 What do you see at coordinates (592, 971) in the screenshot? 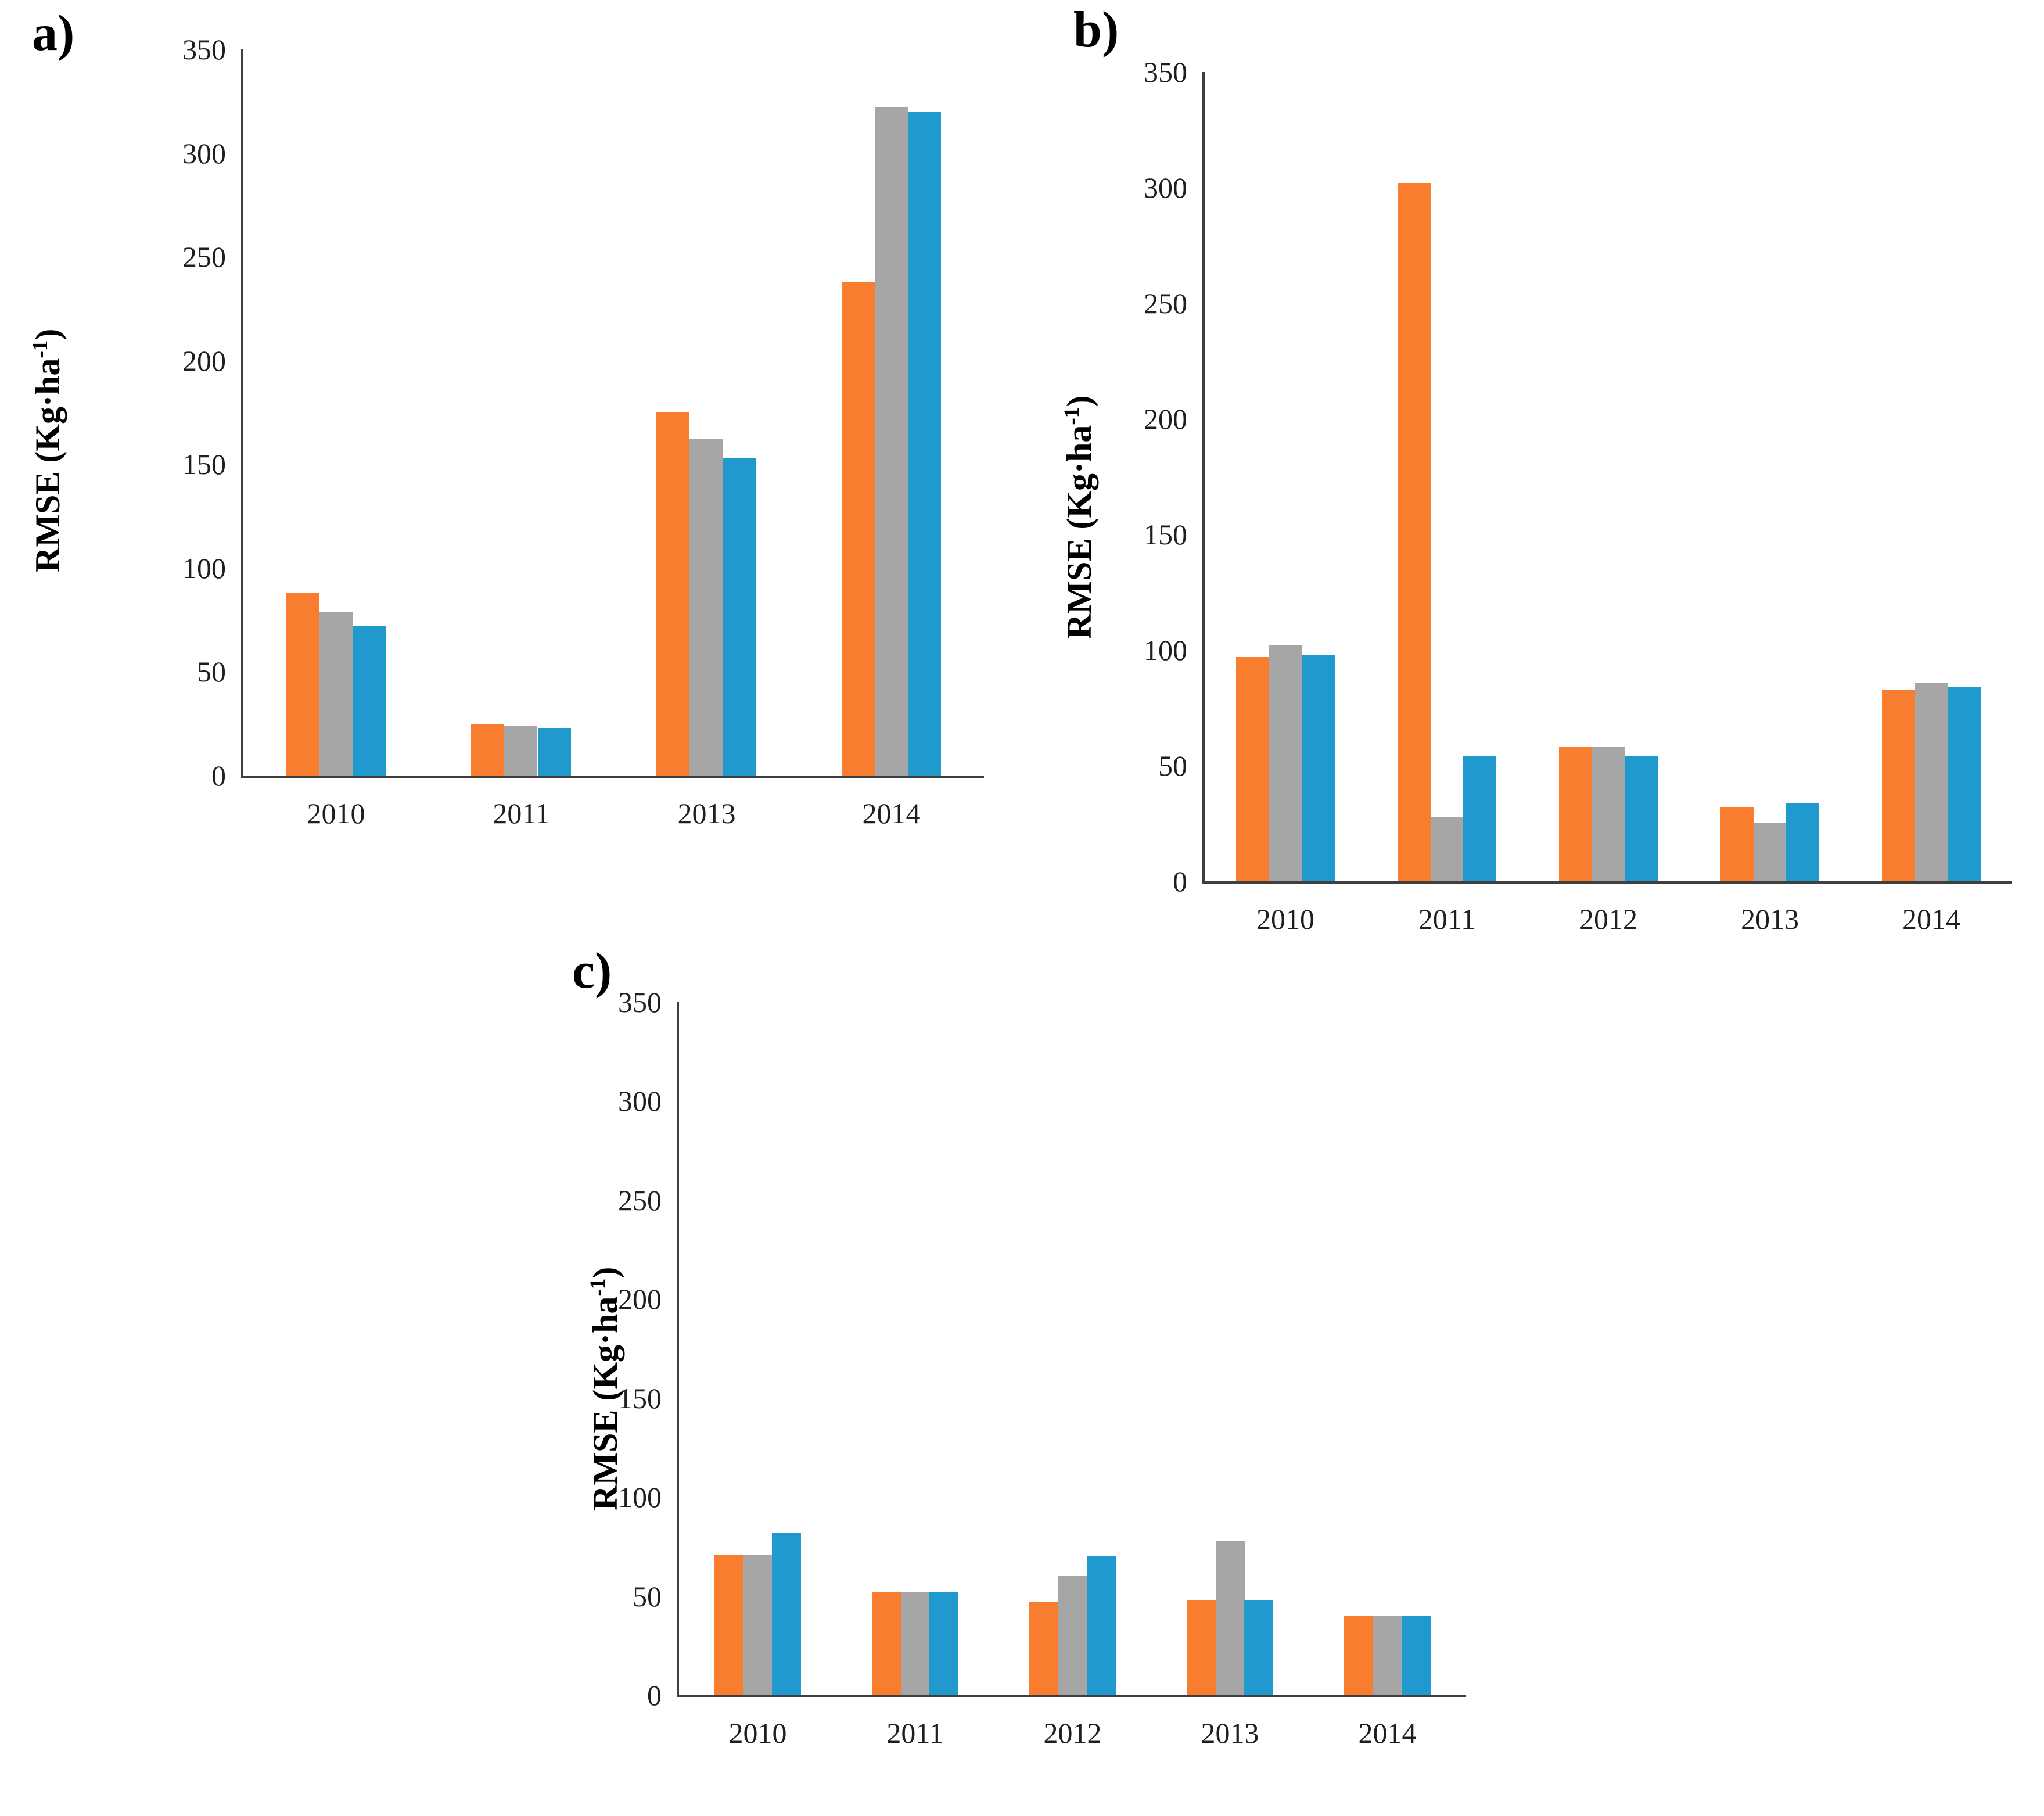
I see `panel-label-c: c)` at bounding box center [592, 971].